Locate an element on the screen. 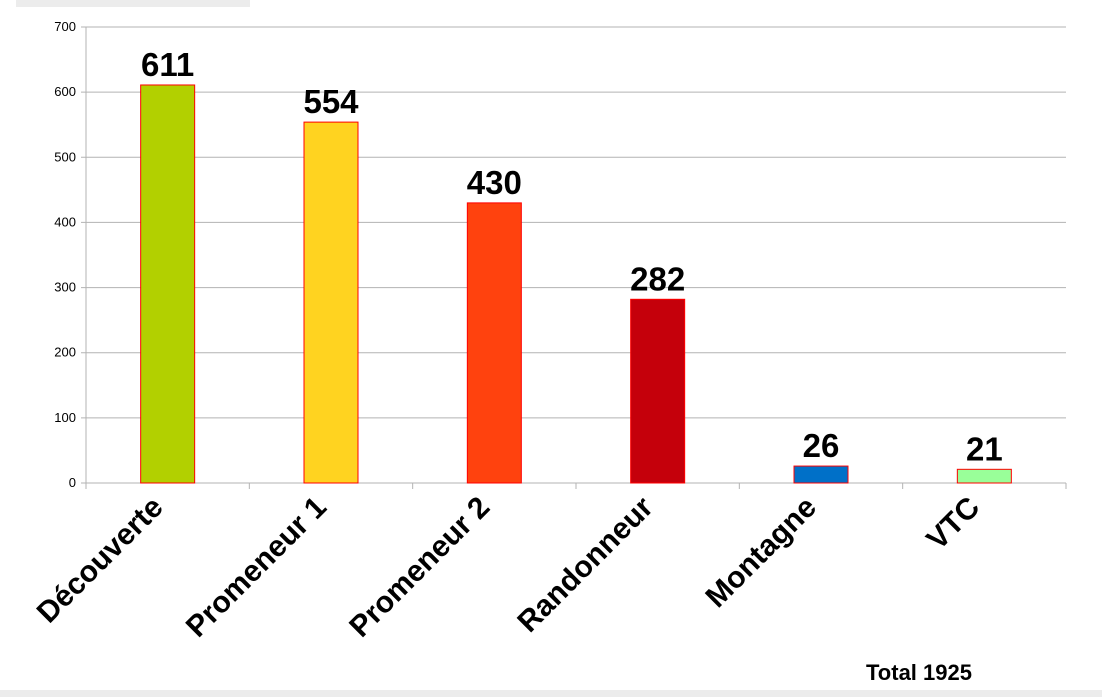 Image resolution: width=1102 pixels, height=697 pixels. y-tick-label: 0 is located at coordinates (72, 482).